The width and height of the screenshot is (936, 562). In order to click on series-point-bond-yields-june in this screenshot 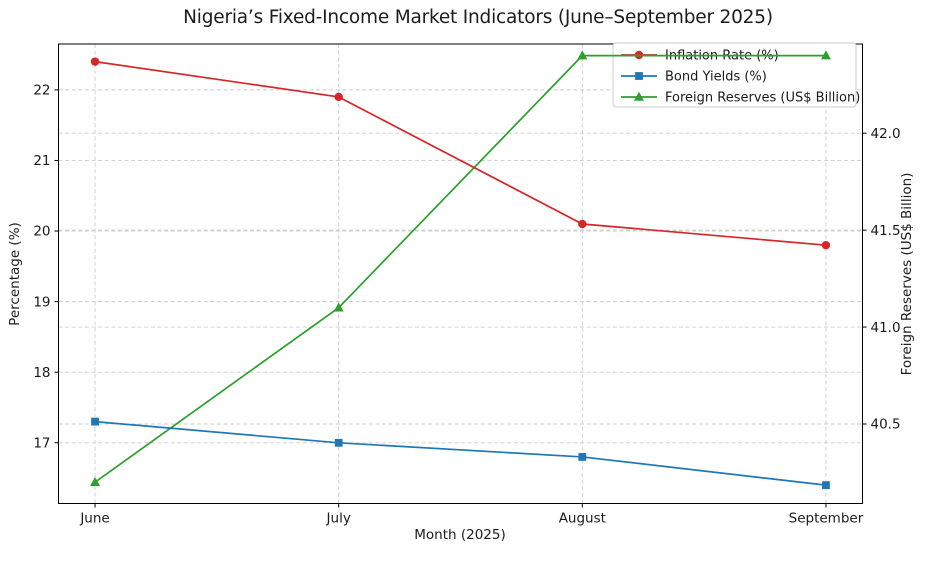, I will do `click(95, 421)`.